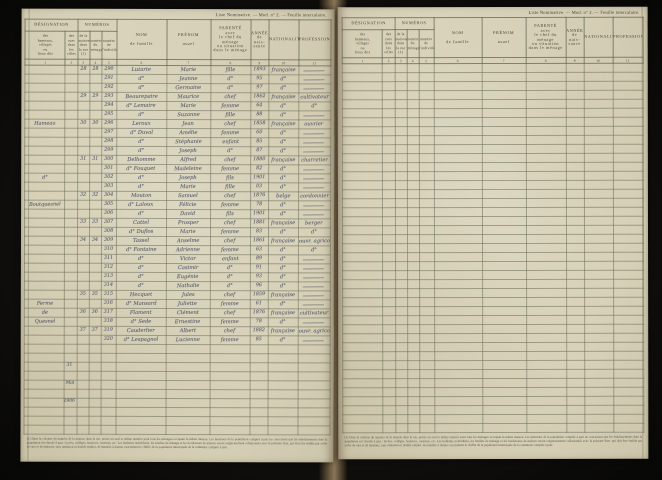 The height and width of the screenshot is (480, 662). What do you see at coordinates (283, 160) in the screenshot?
I see `cell-nationalite: française` at bounding box center [283, 160].